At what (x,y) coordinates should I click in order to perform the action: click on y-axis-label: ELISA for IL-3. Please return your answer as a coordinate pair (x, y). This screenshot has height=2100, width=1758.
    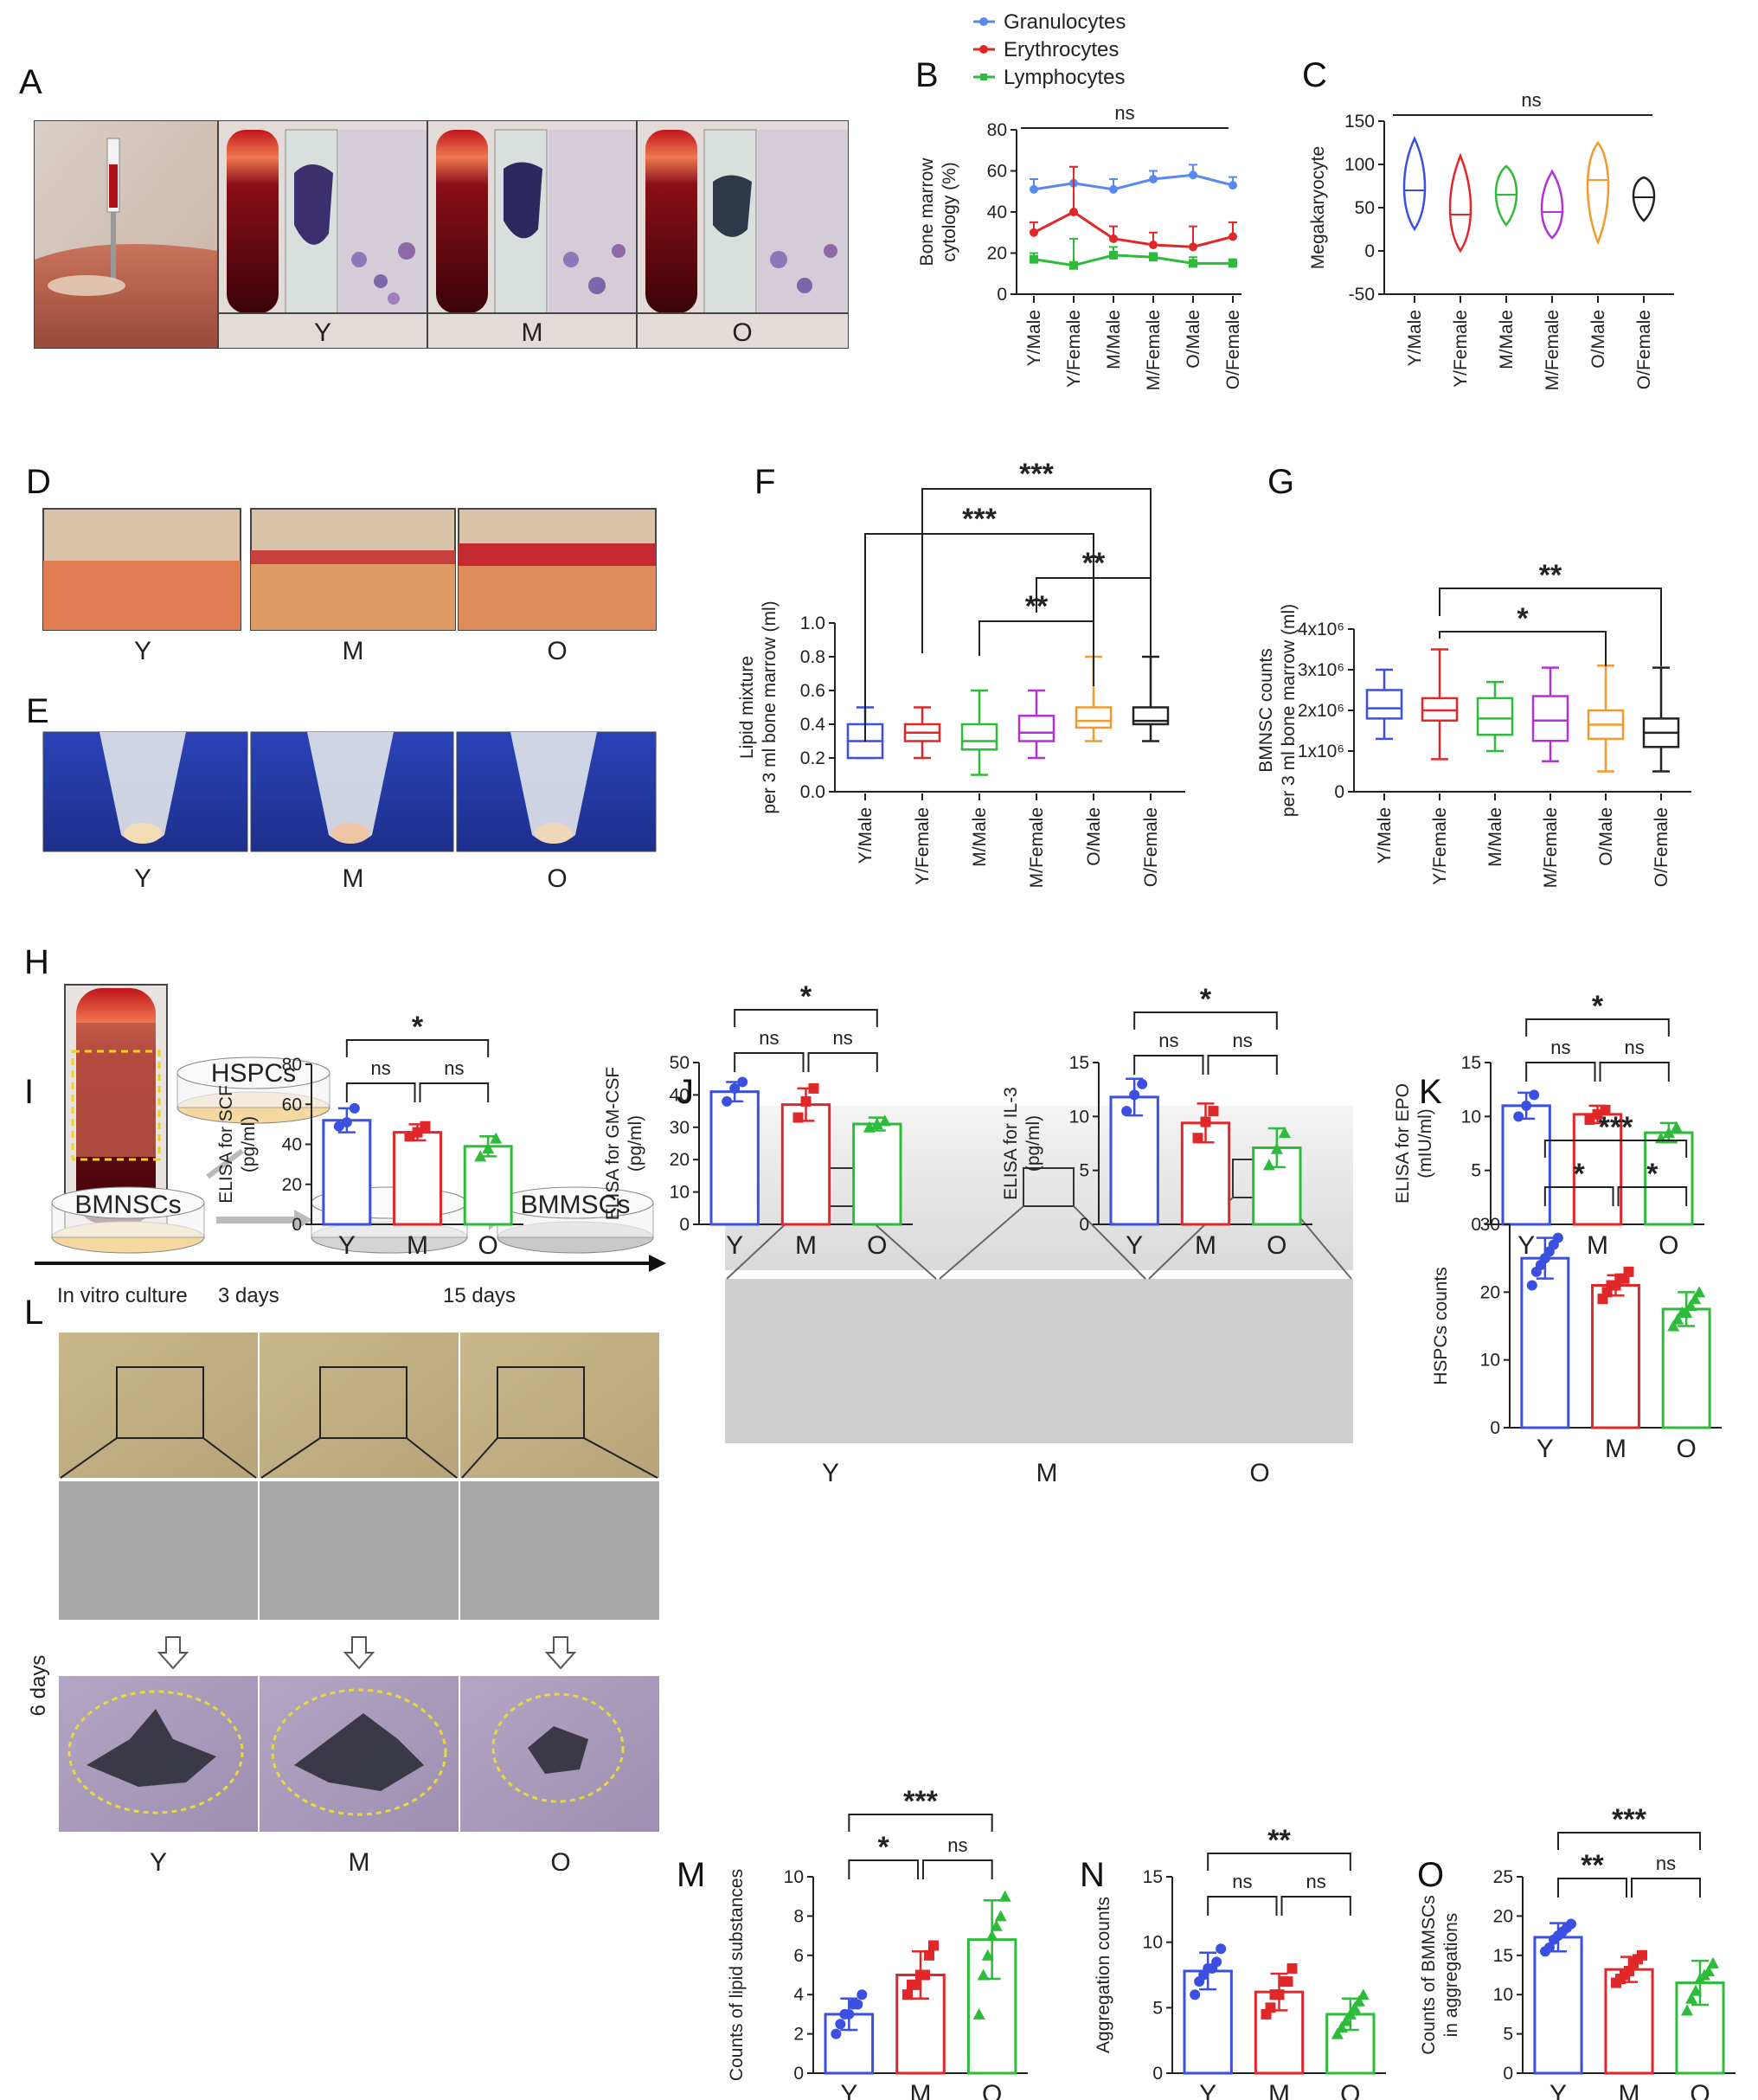
    Looking at the image, I should click on (1011, 1143).